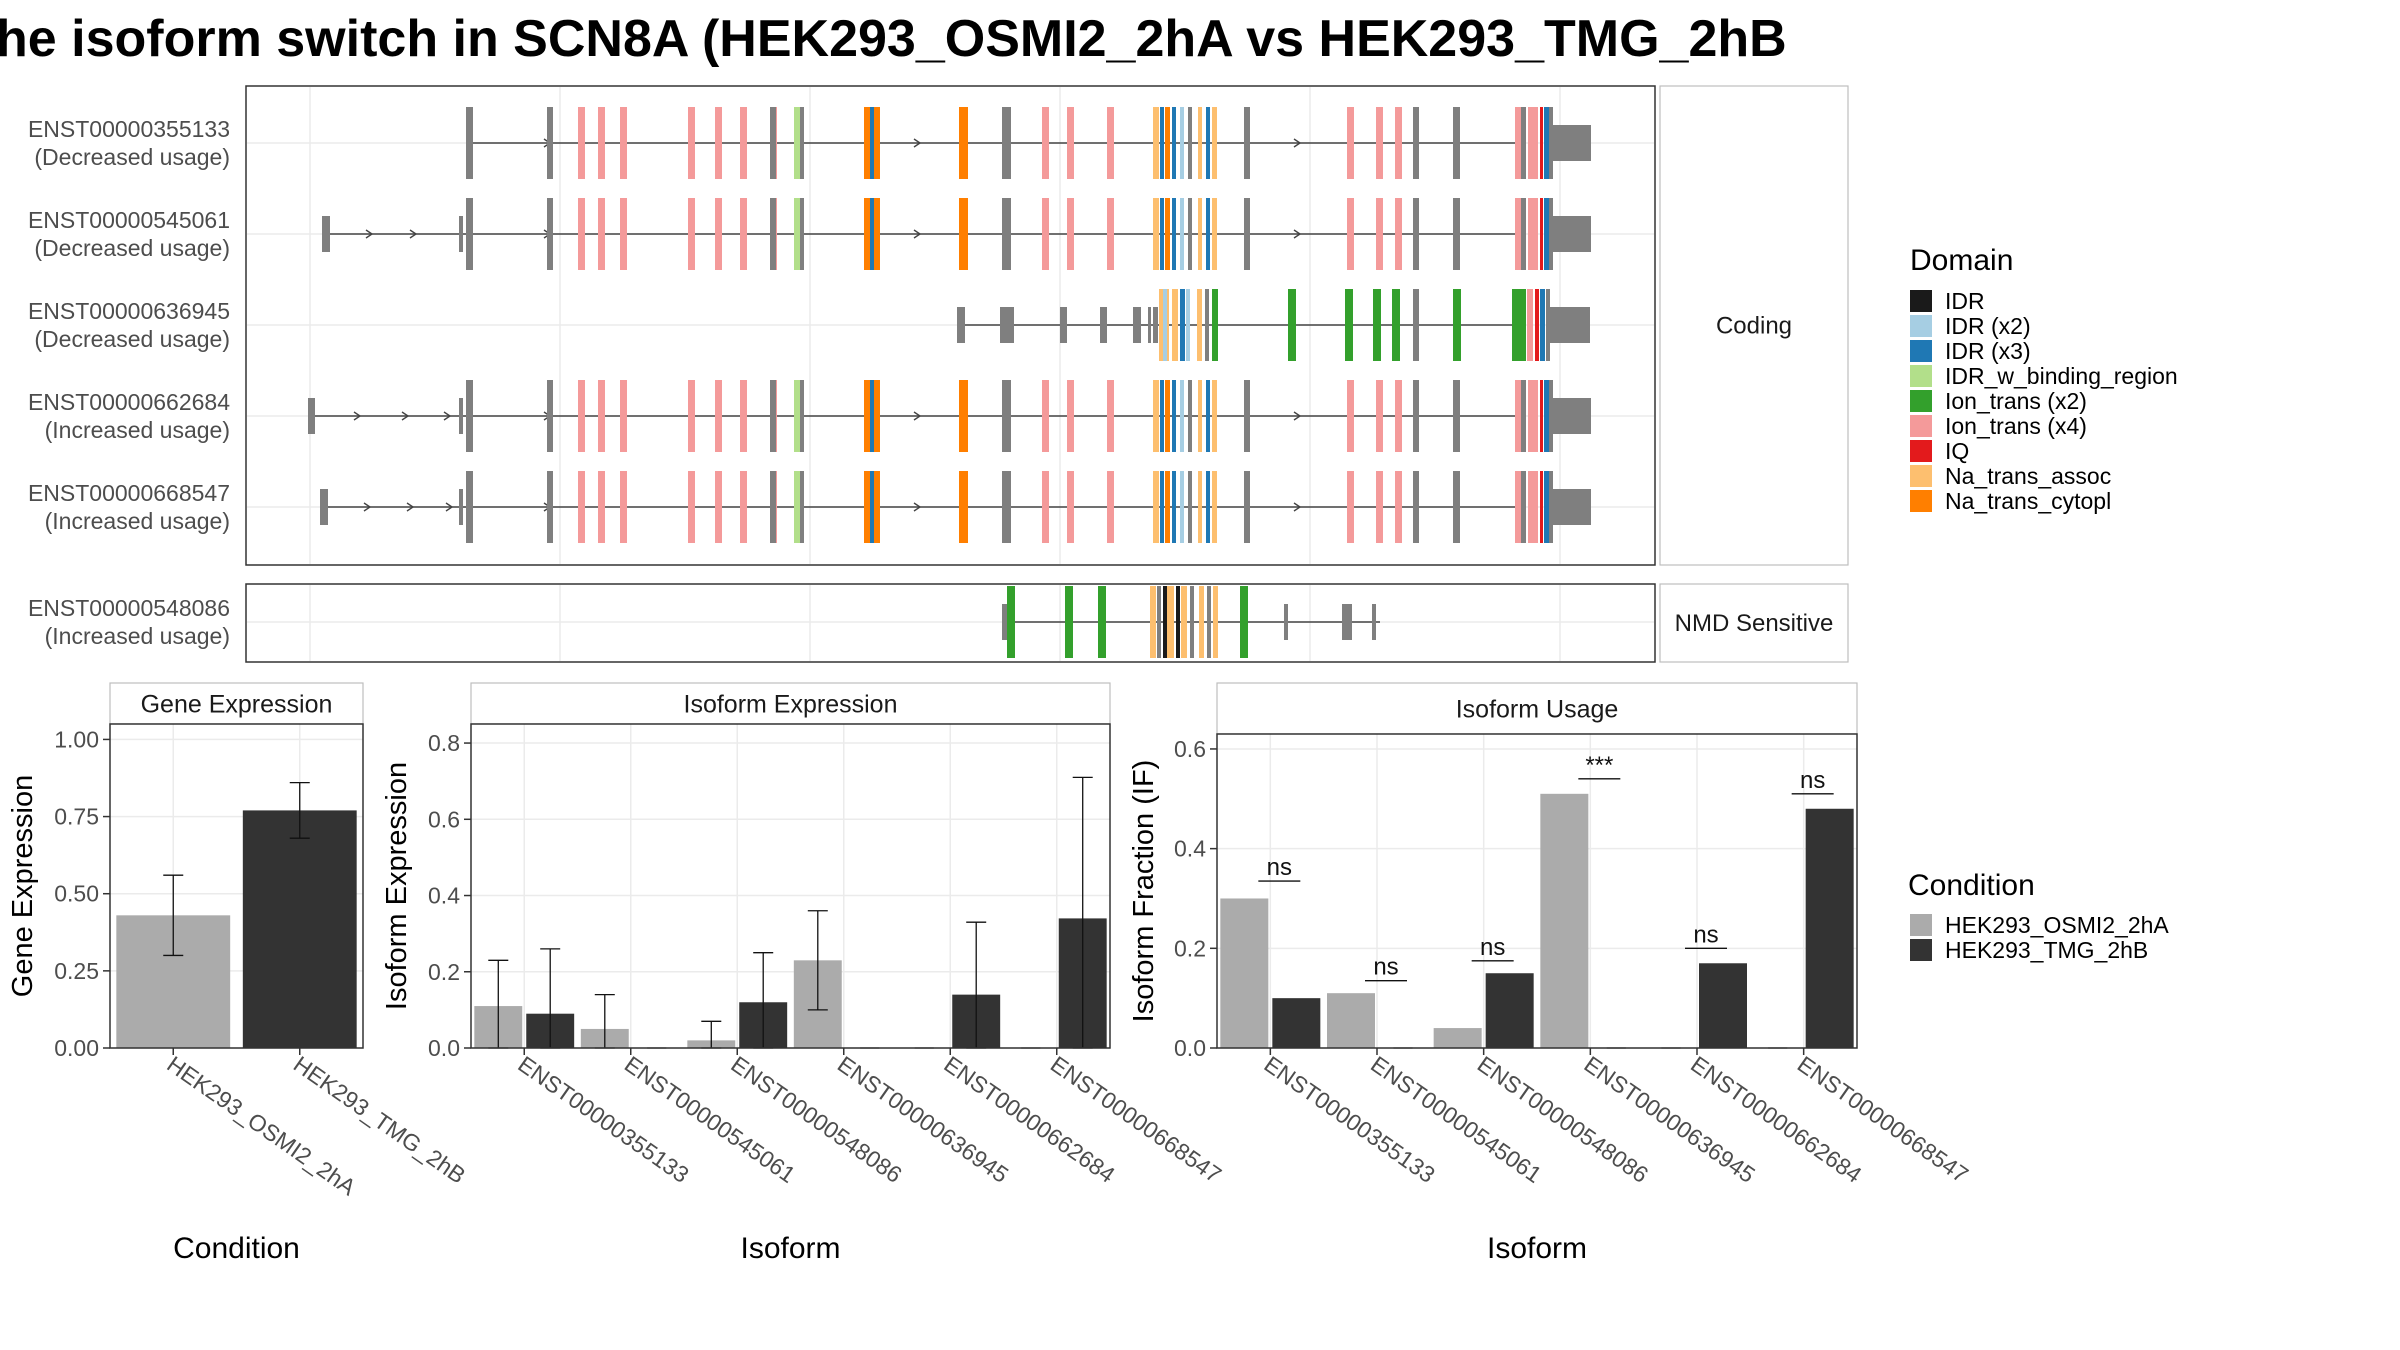 This screenshot has width=2400, height=1350. What do you see at coordinates (2046, 950) in the screenshot?
I see `legend-label: HEK293_TMG_2hB` at bounding box center [2046, 950].